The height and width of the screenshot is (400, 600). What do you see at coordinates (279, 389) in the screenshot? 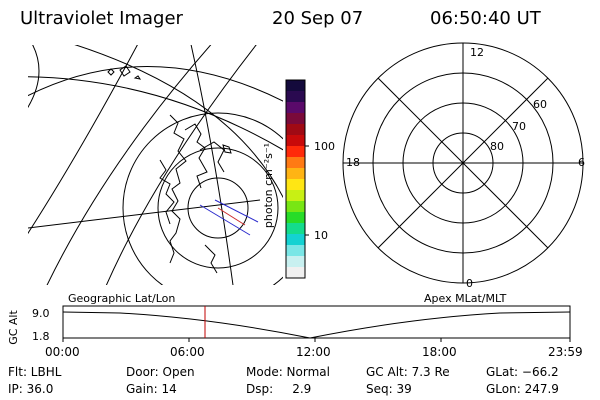
I see `param-dsp: Dsp: 2.9` at bounding box center [279, 389].